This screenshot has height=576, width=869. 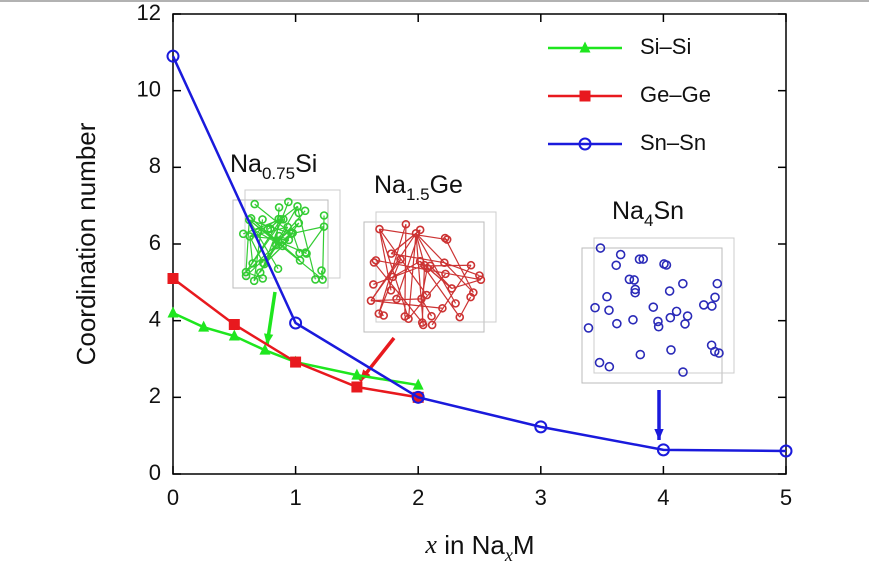 What do you see at coordinates (471, 545) in the screenshot?
I see `x-label-part: in Na` at bounding box center [471, 545].